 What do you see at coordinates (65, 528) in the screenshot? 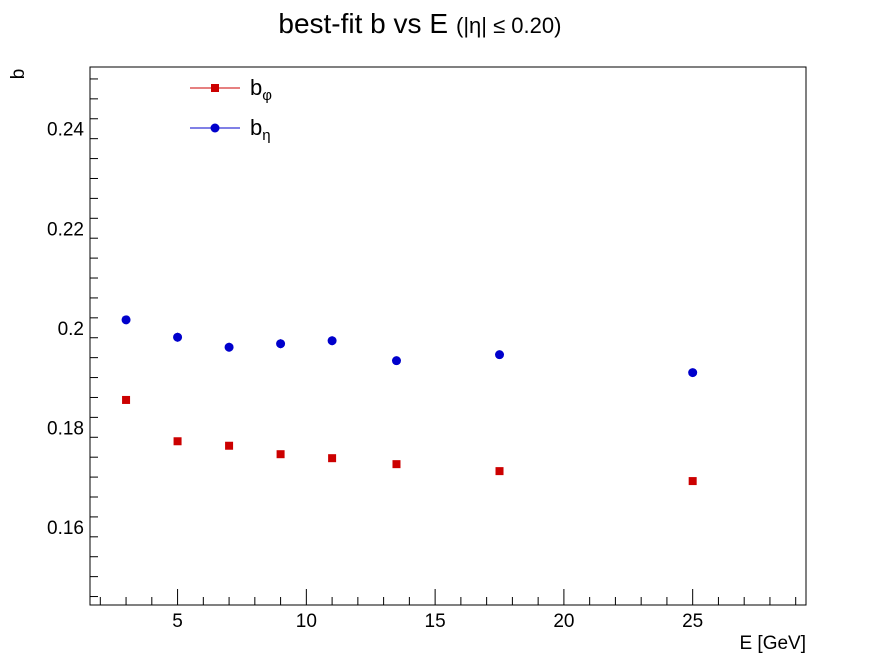
I see `y-tick-label: 0.16` at bounding box center [65, 528].